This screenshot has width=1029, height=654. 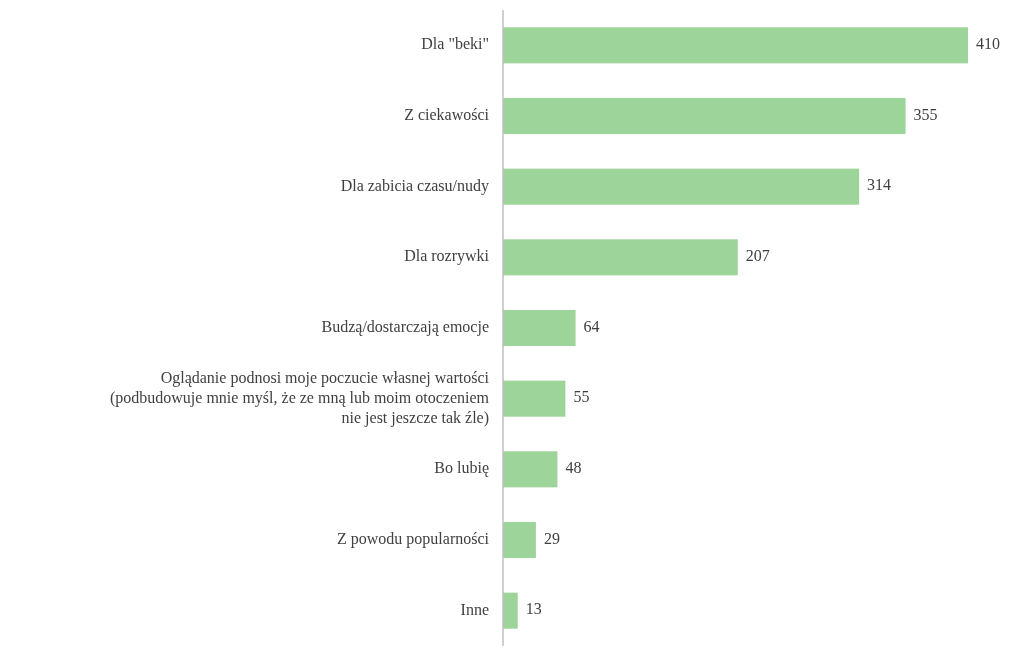 I want to click on y-tick-label: Z powodu popularności, so click(x=413, y=538).